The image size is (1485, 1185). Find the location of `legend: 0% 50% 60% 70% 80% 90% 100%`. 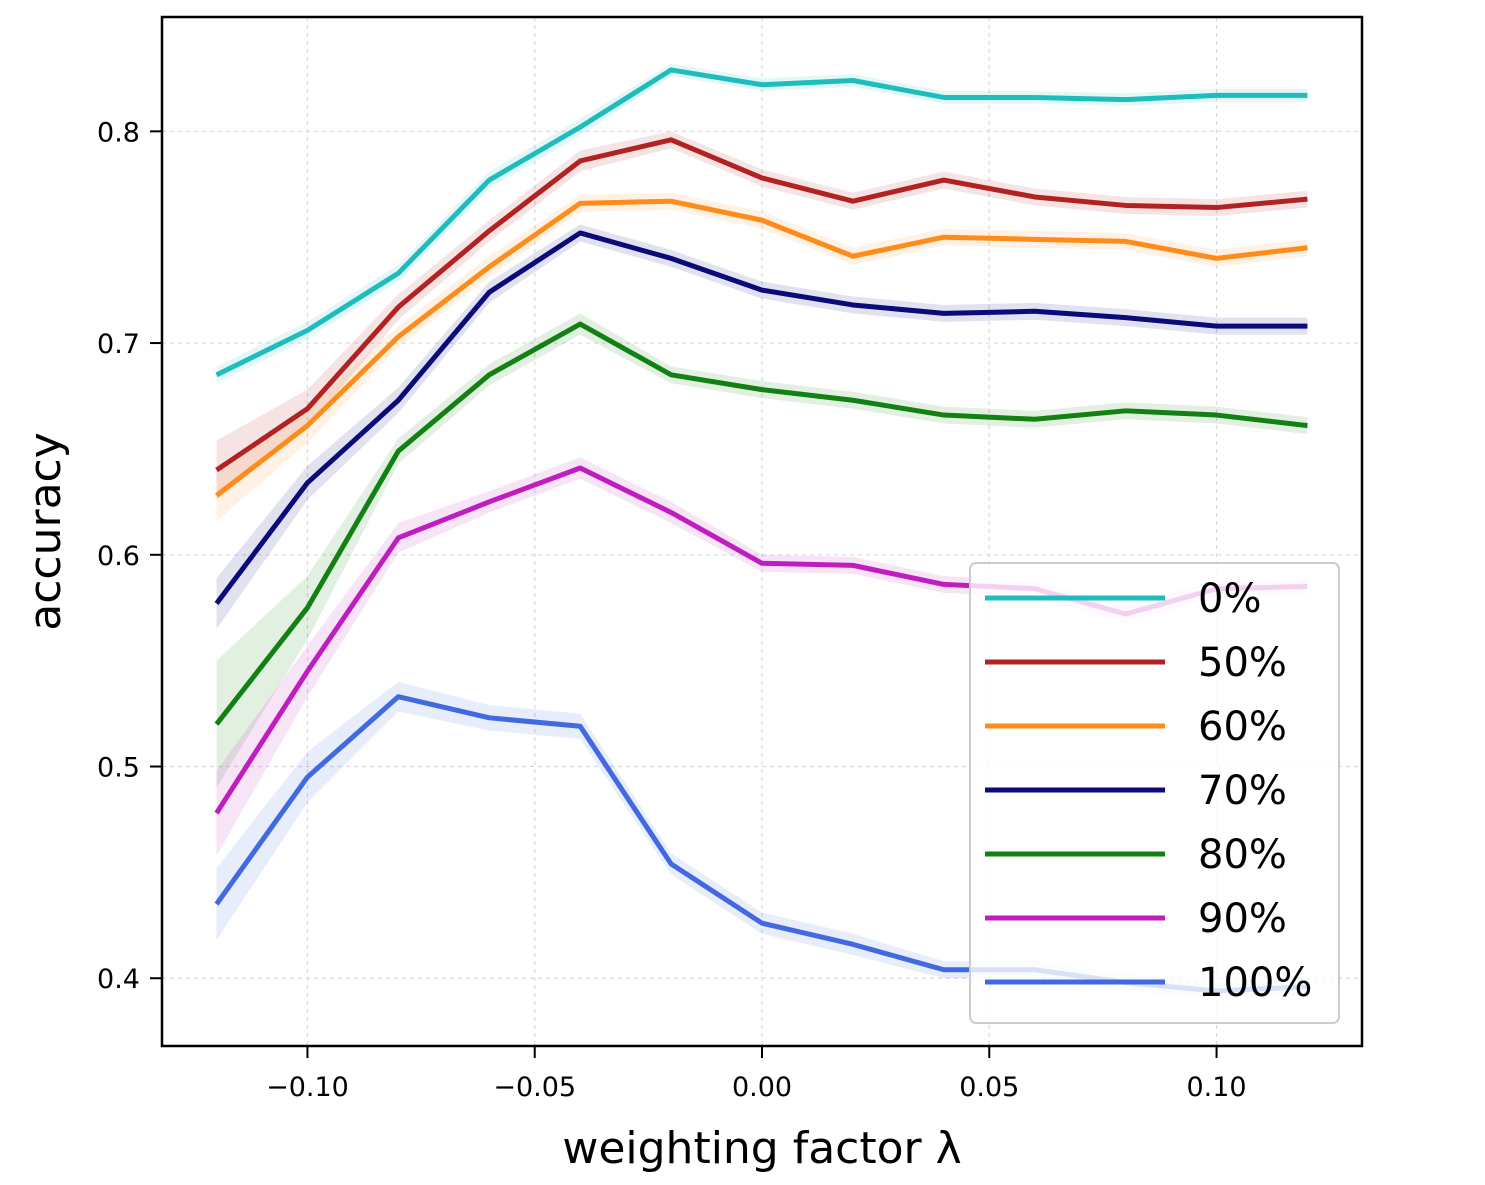

legend: 0% 50% 60% 70% 80% 90% 100% is located at coordinates (1154, 793).